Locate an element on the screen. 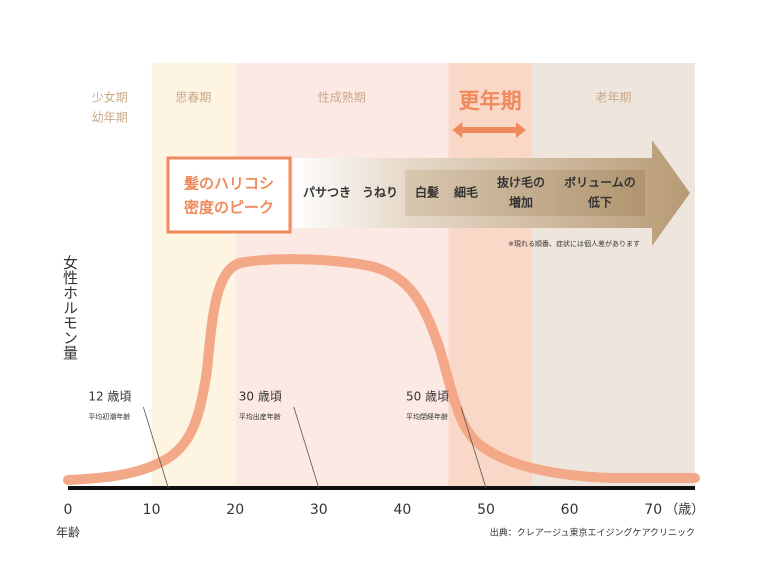 This screenshot has width=768, height=571. phase-band is located at coordinates (110, 275).